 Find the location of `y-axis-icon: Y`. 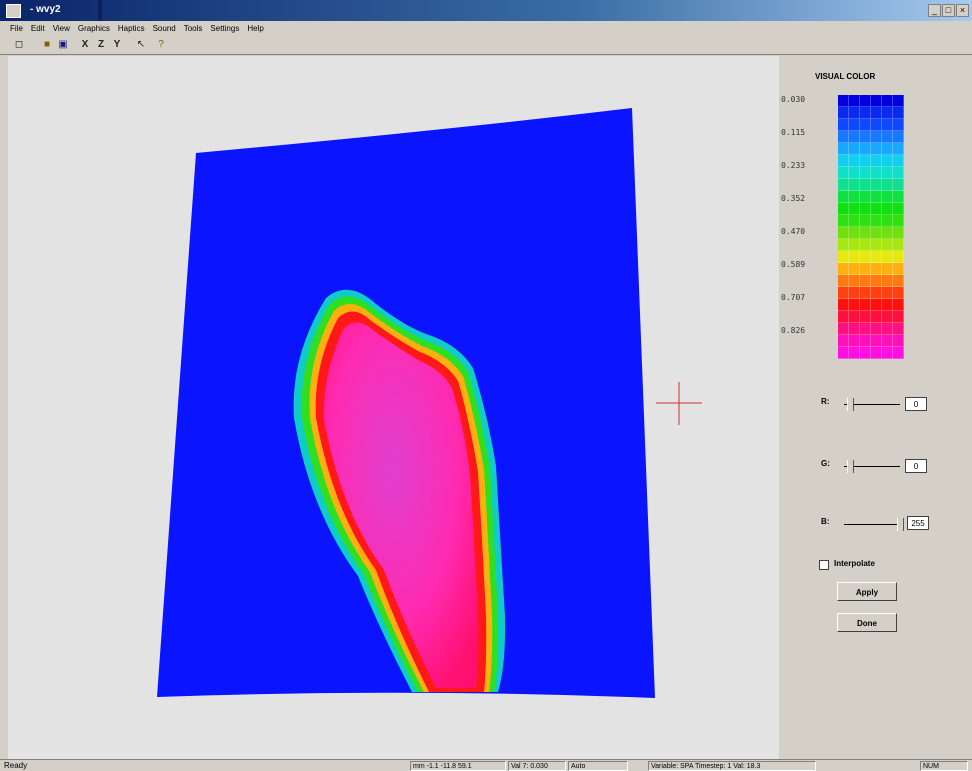

y-axis-icon: Y is located at coordinates (117, 44).